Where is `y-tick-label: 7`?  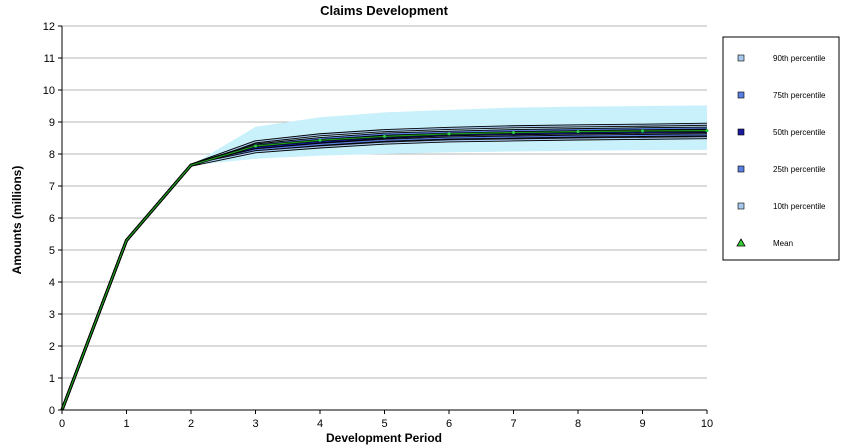 y-tick-label: 7 is located at coordinates (52, 187).